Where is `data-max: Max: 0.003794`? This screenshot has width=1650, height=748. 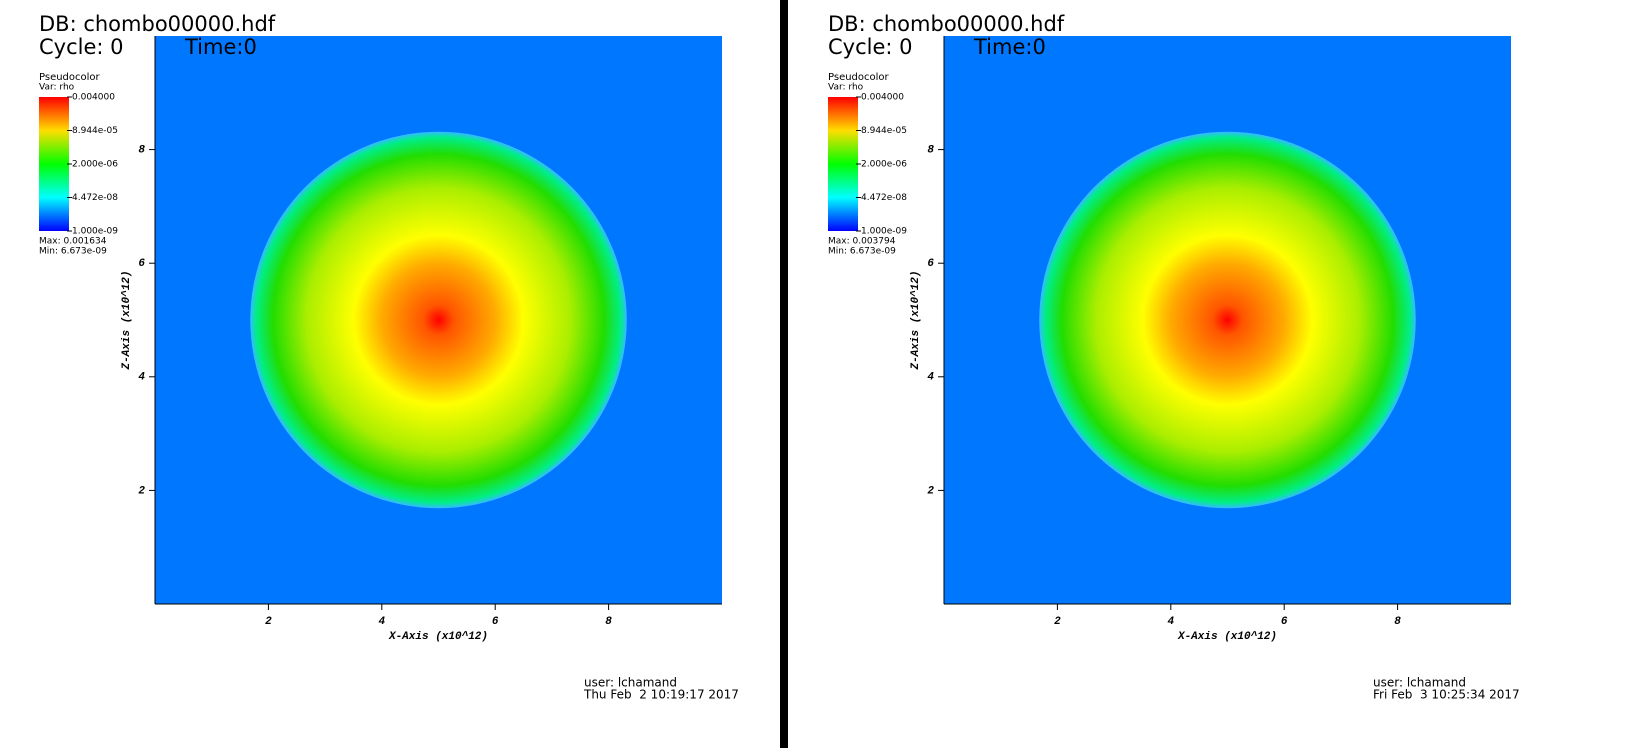
data-max: Max: 0.003794 is located at coordinates (862, 242).